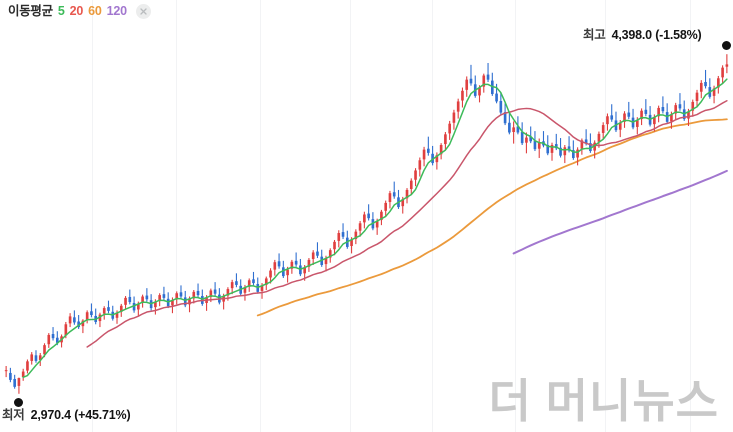  I want to click on high-price-annotation: 최고 4,398.0 (-1.58%), so click(642, 33).